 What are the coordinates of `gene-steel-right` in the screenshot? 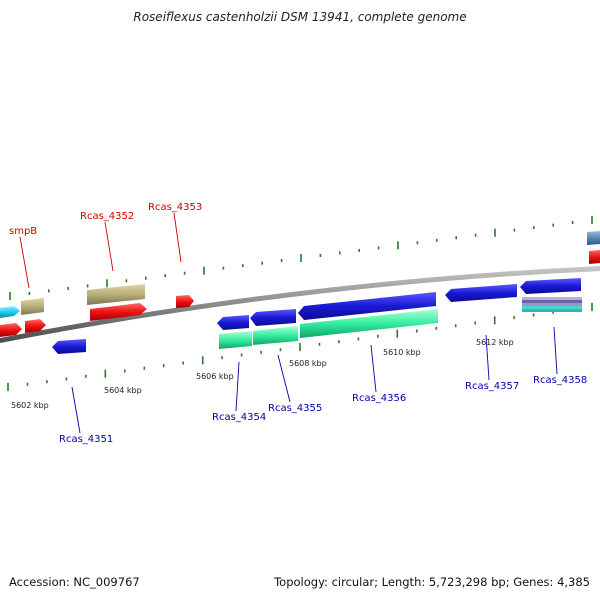 It's located at (593, 238).